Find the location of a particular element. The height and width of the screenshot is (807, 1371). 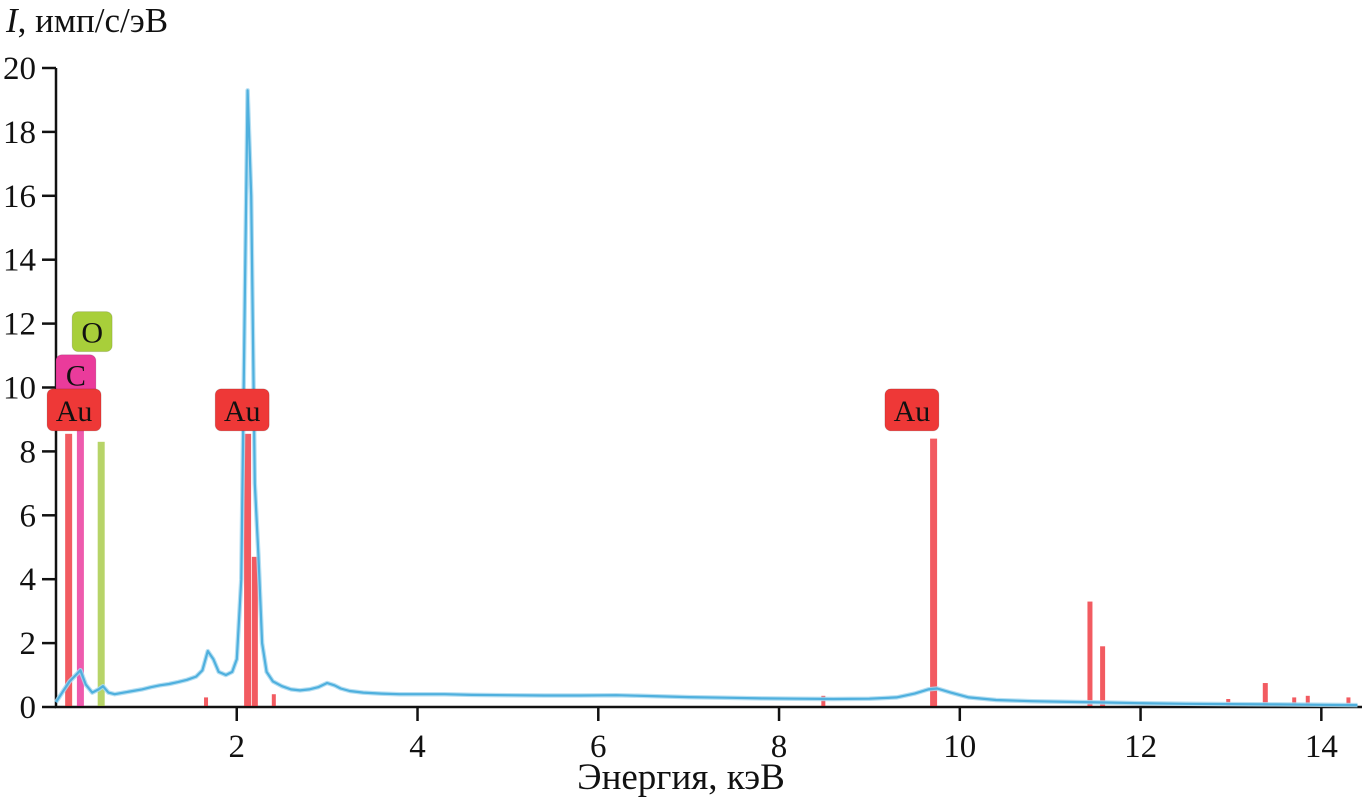

element-label-box-O is located at coordinates (92, 332).